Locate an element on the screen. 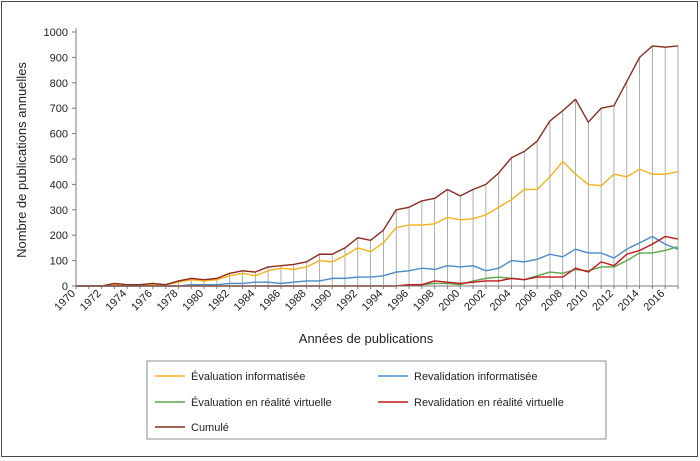  y-tick-label: 0 is located at coordinates (65, 287).